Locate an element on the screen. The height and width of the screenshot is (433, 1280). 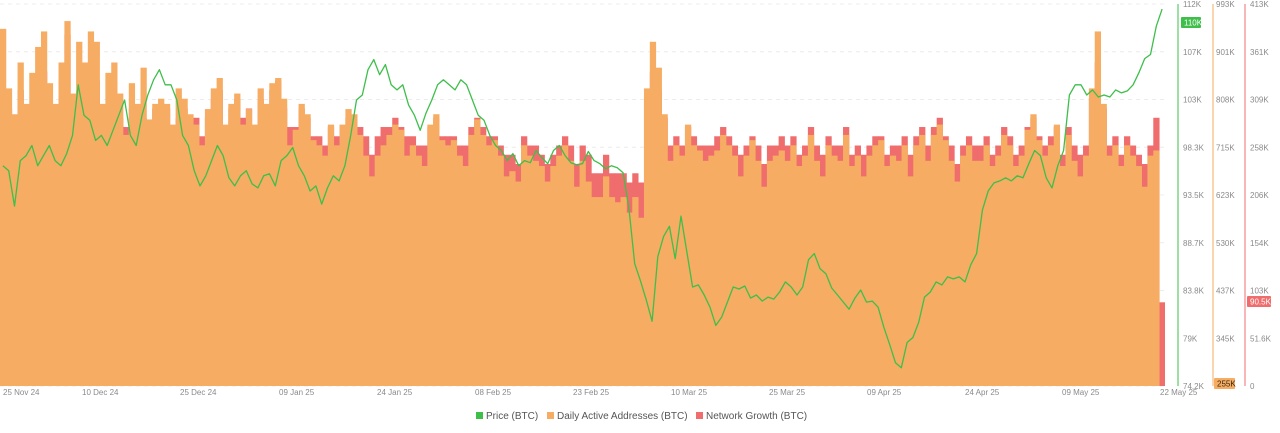
daily-active-addresses-tick-label: 345K is located at coordinates (1225, 338).